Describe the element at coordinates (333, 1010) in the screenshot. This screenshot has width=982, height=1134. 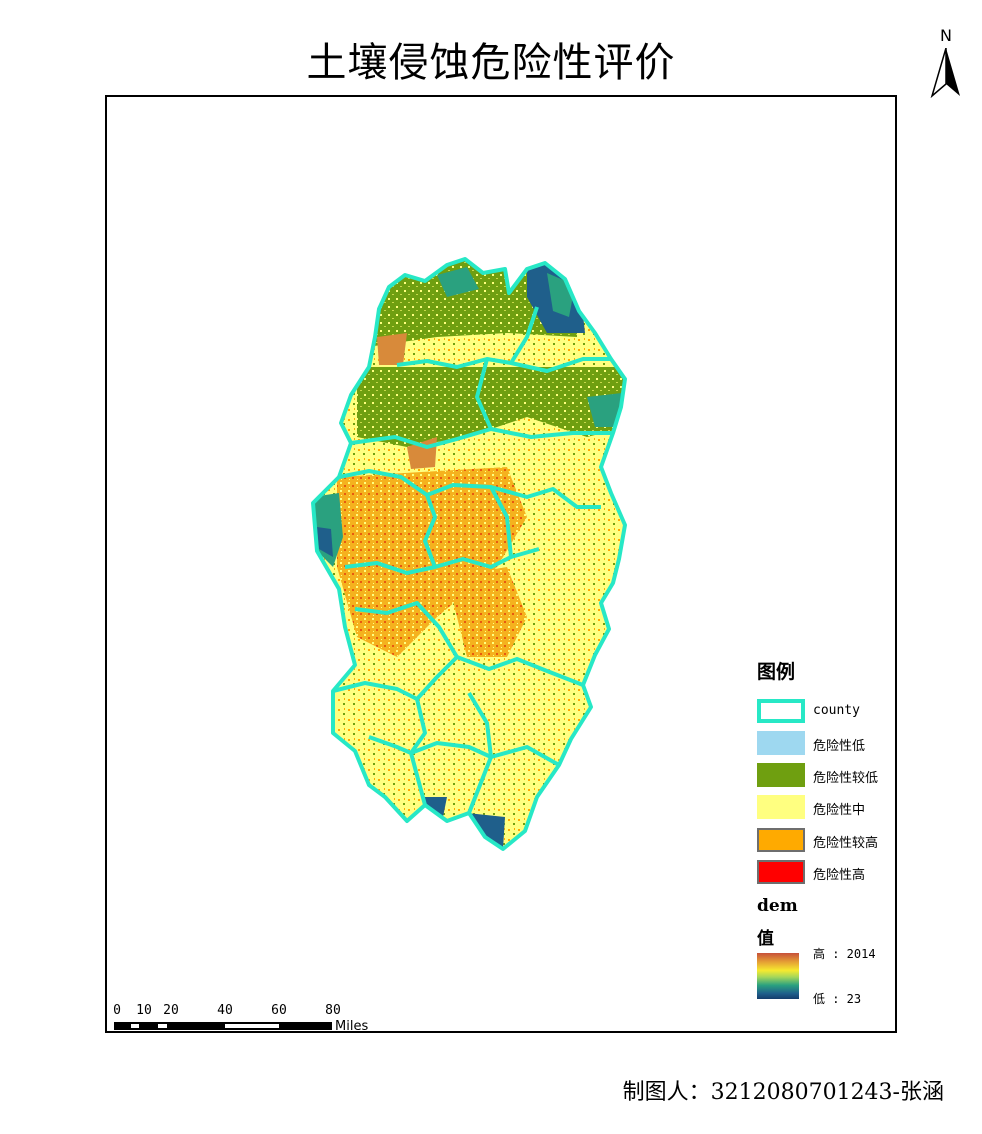
I see `scale-tick-80: 80` at that location.